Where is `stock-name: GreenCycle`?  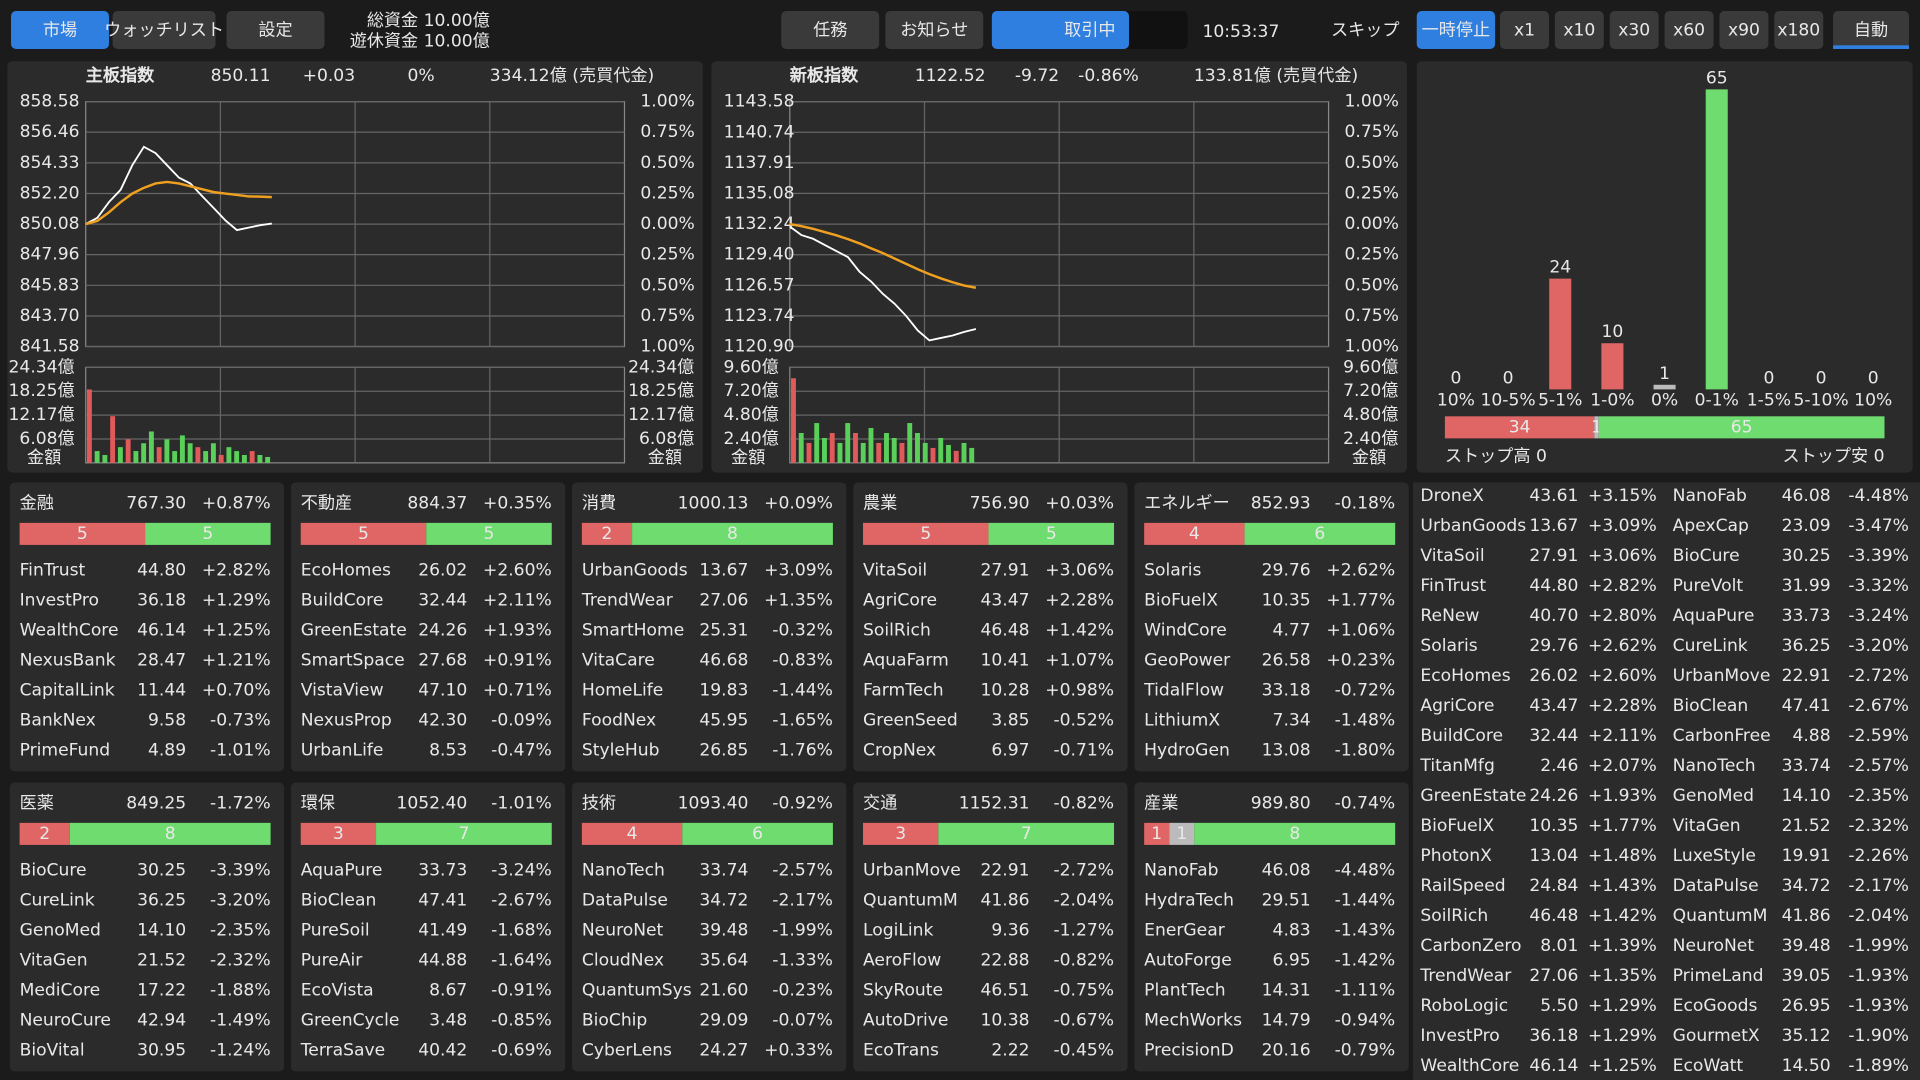 stock-name: GreenCycle is located at coordinates (350, 1021).